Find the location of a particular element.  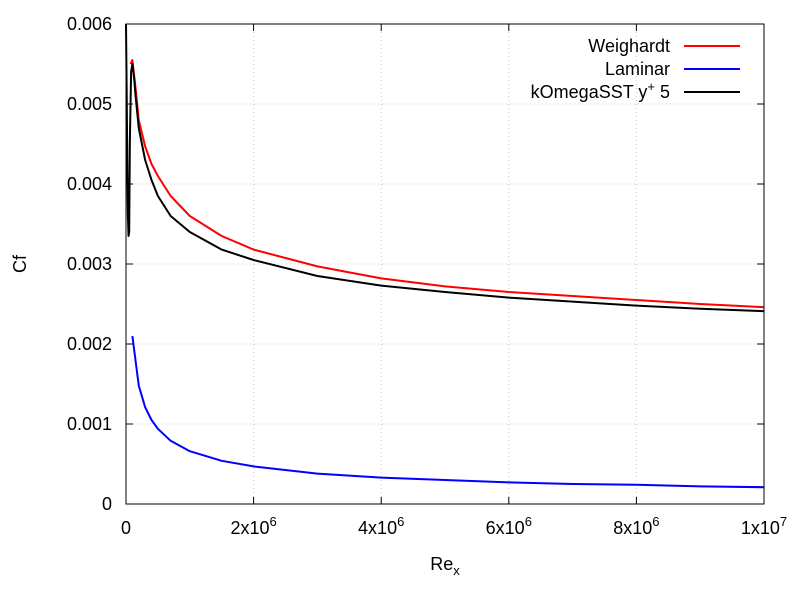

y-tick-label: 0 is located at coordinates (107, 504).